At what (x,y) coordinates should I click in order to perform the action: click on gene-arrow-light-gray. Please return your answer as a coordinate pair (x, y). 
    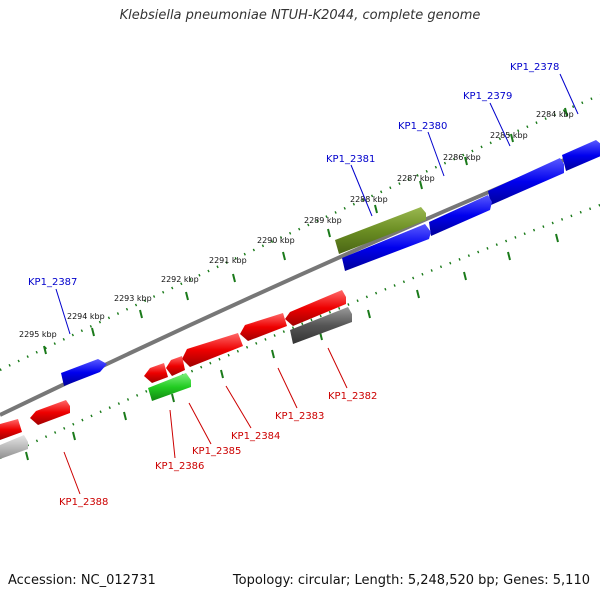
    Looking at the image, I should click on (14, 447).